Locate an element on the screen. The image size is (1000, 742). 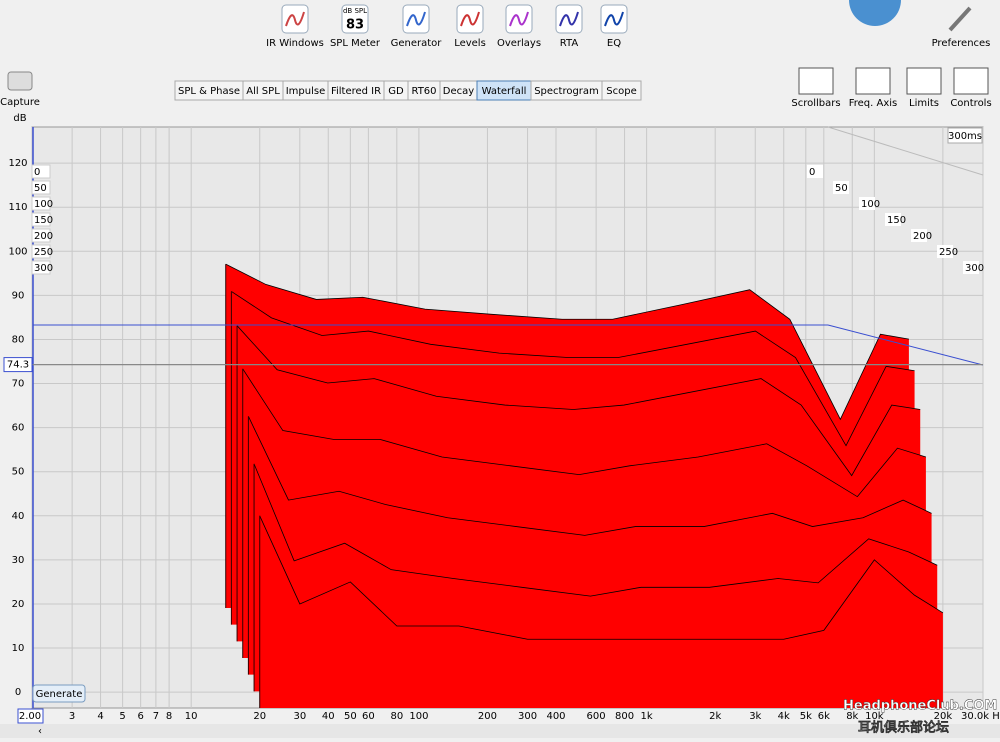
x-tick-label: 1k is located at coordinates (647, 716).